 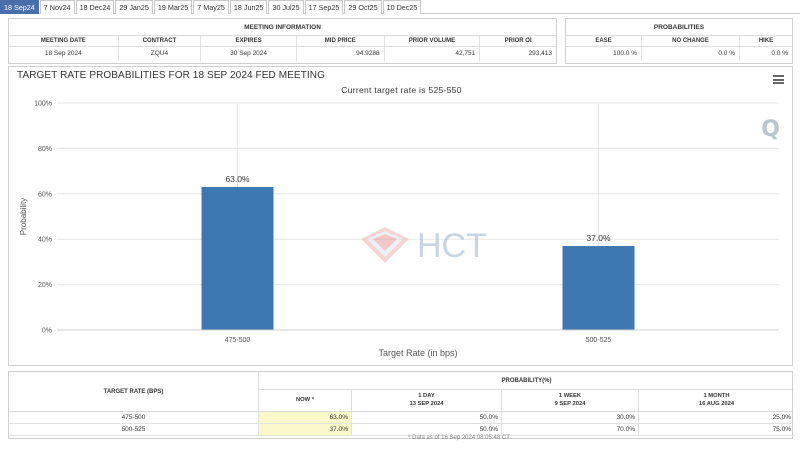 I want to click on contract-value: ZQU4, so click(x=160, y=54).